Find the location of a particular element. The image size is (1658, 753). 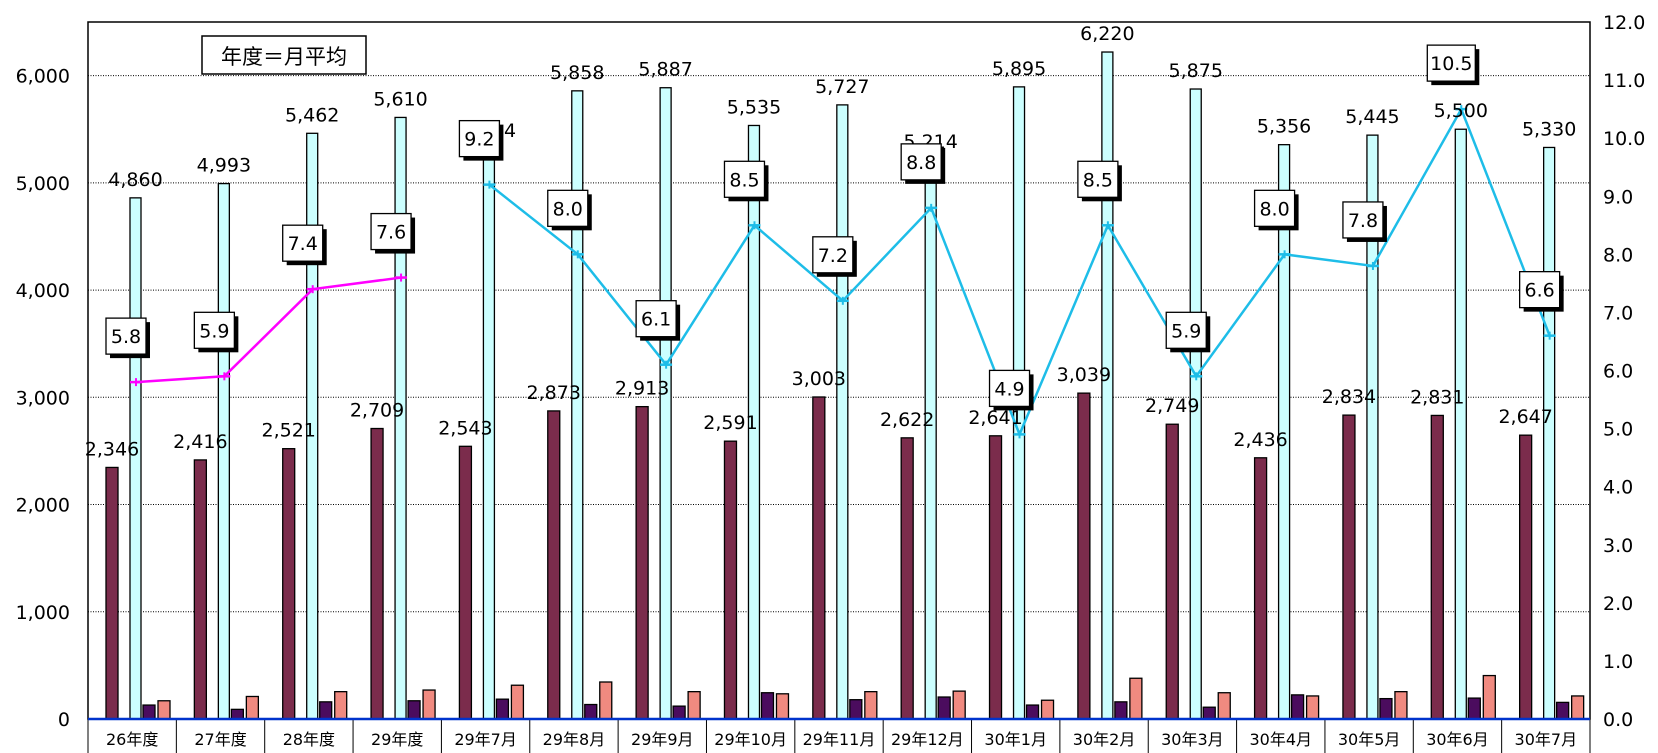

x-tick-label: 27年度 is located at coordinates (220, 739).